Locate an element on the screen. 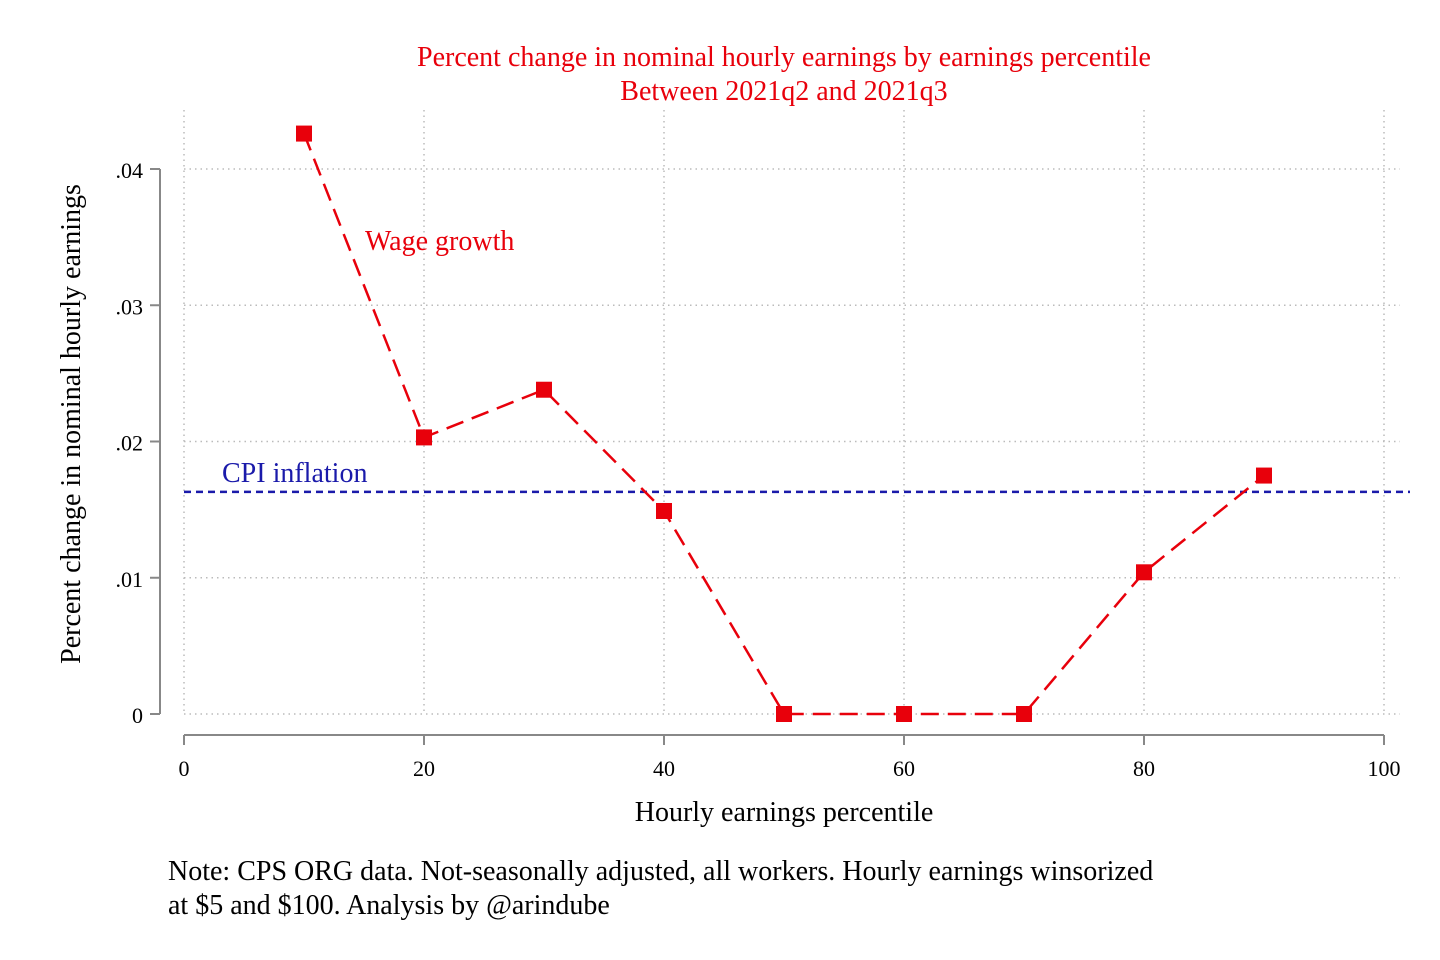 This screenshot has width=1440, height=960. y-tick-label: .04 is located at coordinates (130, 170).